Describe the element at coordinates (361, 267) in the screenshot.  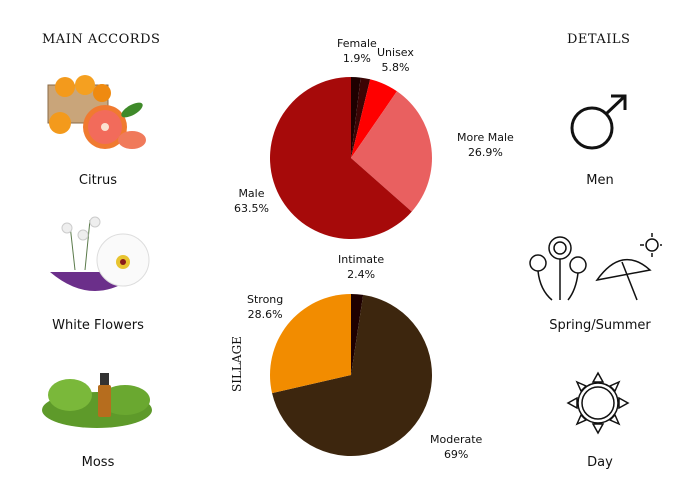
I see `pie-label-intimate: Intimate 2.4%` at that location.